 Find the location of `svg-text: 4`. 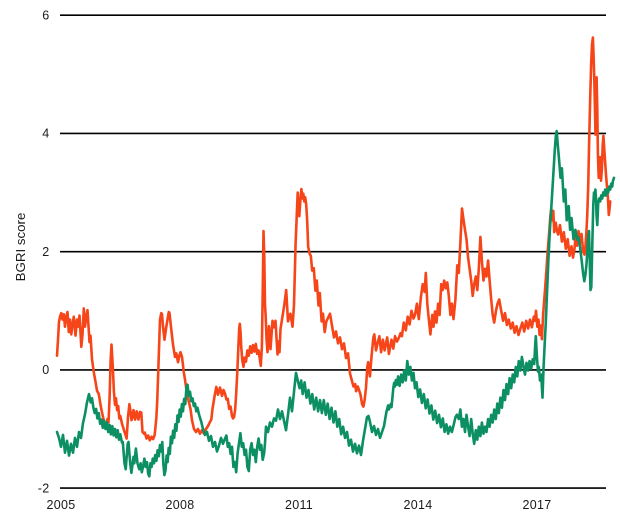

svg-text: 4 is located at coordinates (45, 134).